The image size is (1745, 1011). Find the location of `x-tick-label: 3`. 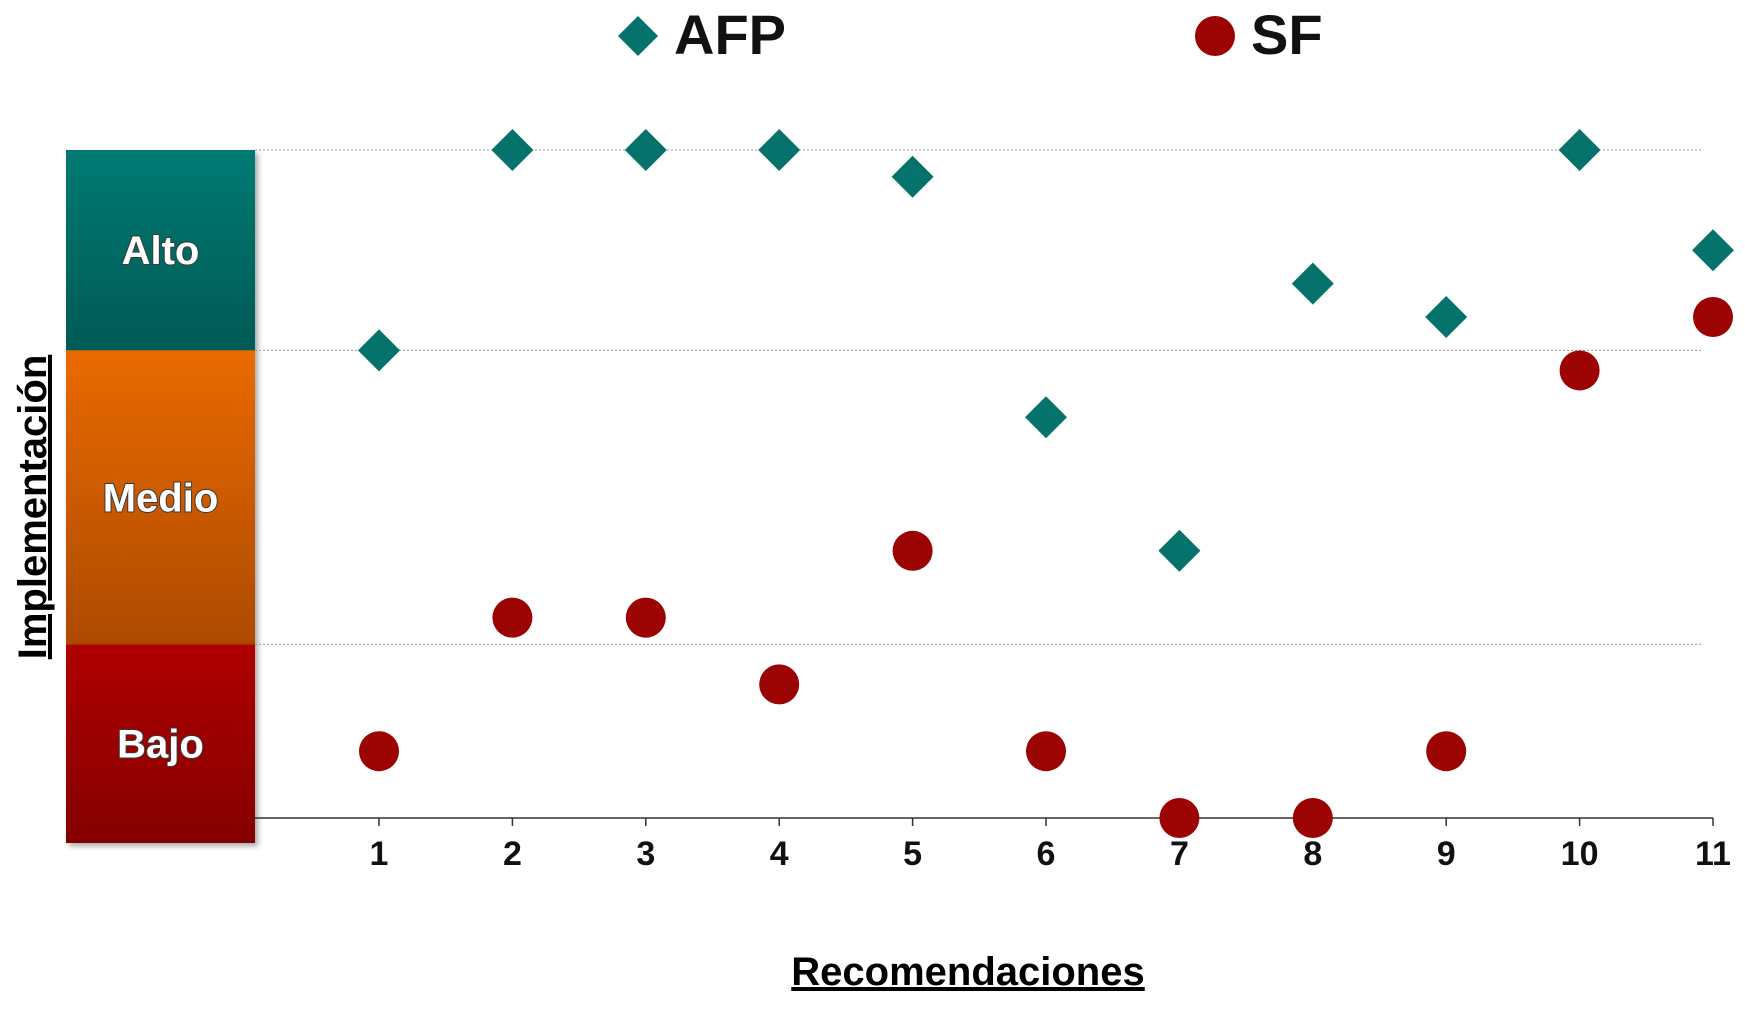

x-tick-label: 3 is located at coordinates (645, 854).